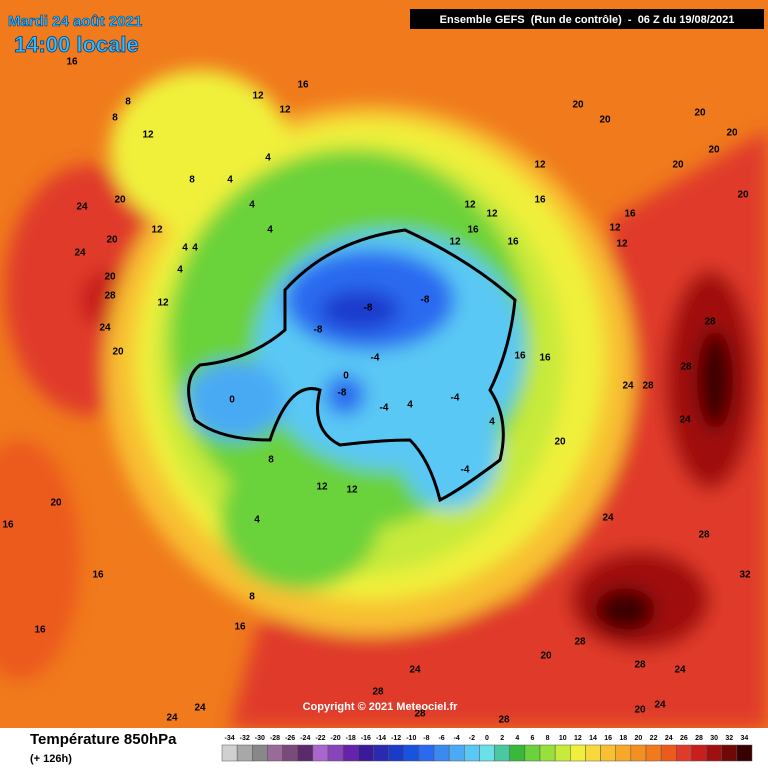  What do you see at coordinates (457, 738) in the screenshot?
I see `scale-label: -4` at bounding box center [457, 738].